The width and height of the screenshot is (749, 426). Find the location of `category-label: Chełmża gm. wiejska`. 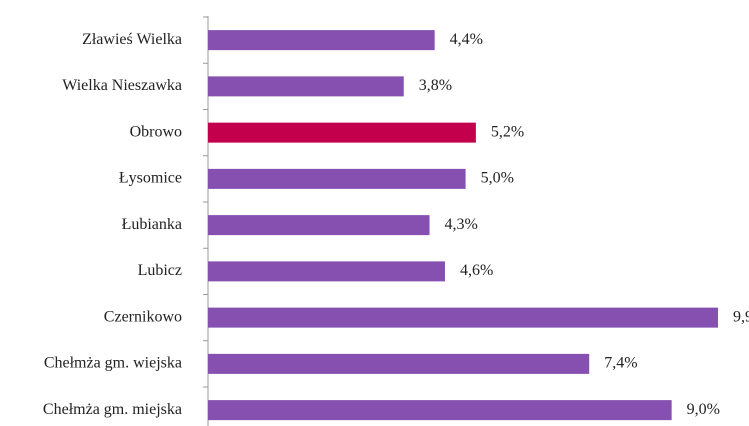

category-label: Chełmża gm. wiejska is located at coordinates (113, 363).